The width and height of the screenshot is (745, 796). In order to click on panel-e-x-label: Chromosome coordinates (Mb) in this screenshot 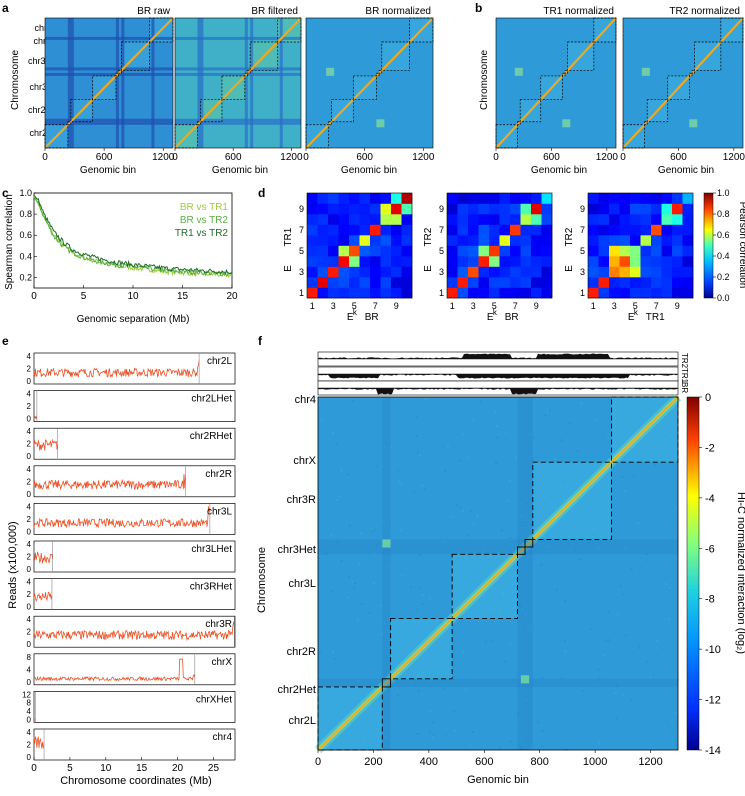, I will do `click(136, 781)`.